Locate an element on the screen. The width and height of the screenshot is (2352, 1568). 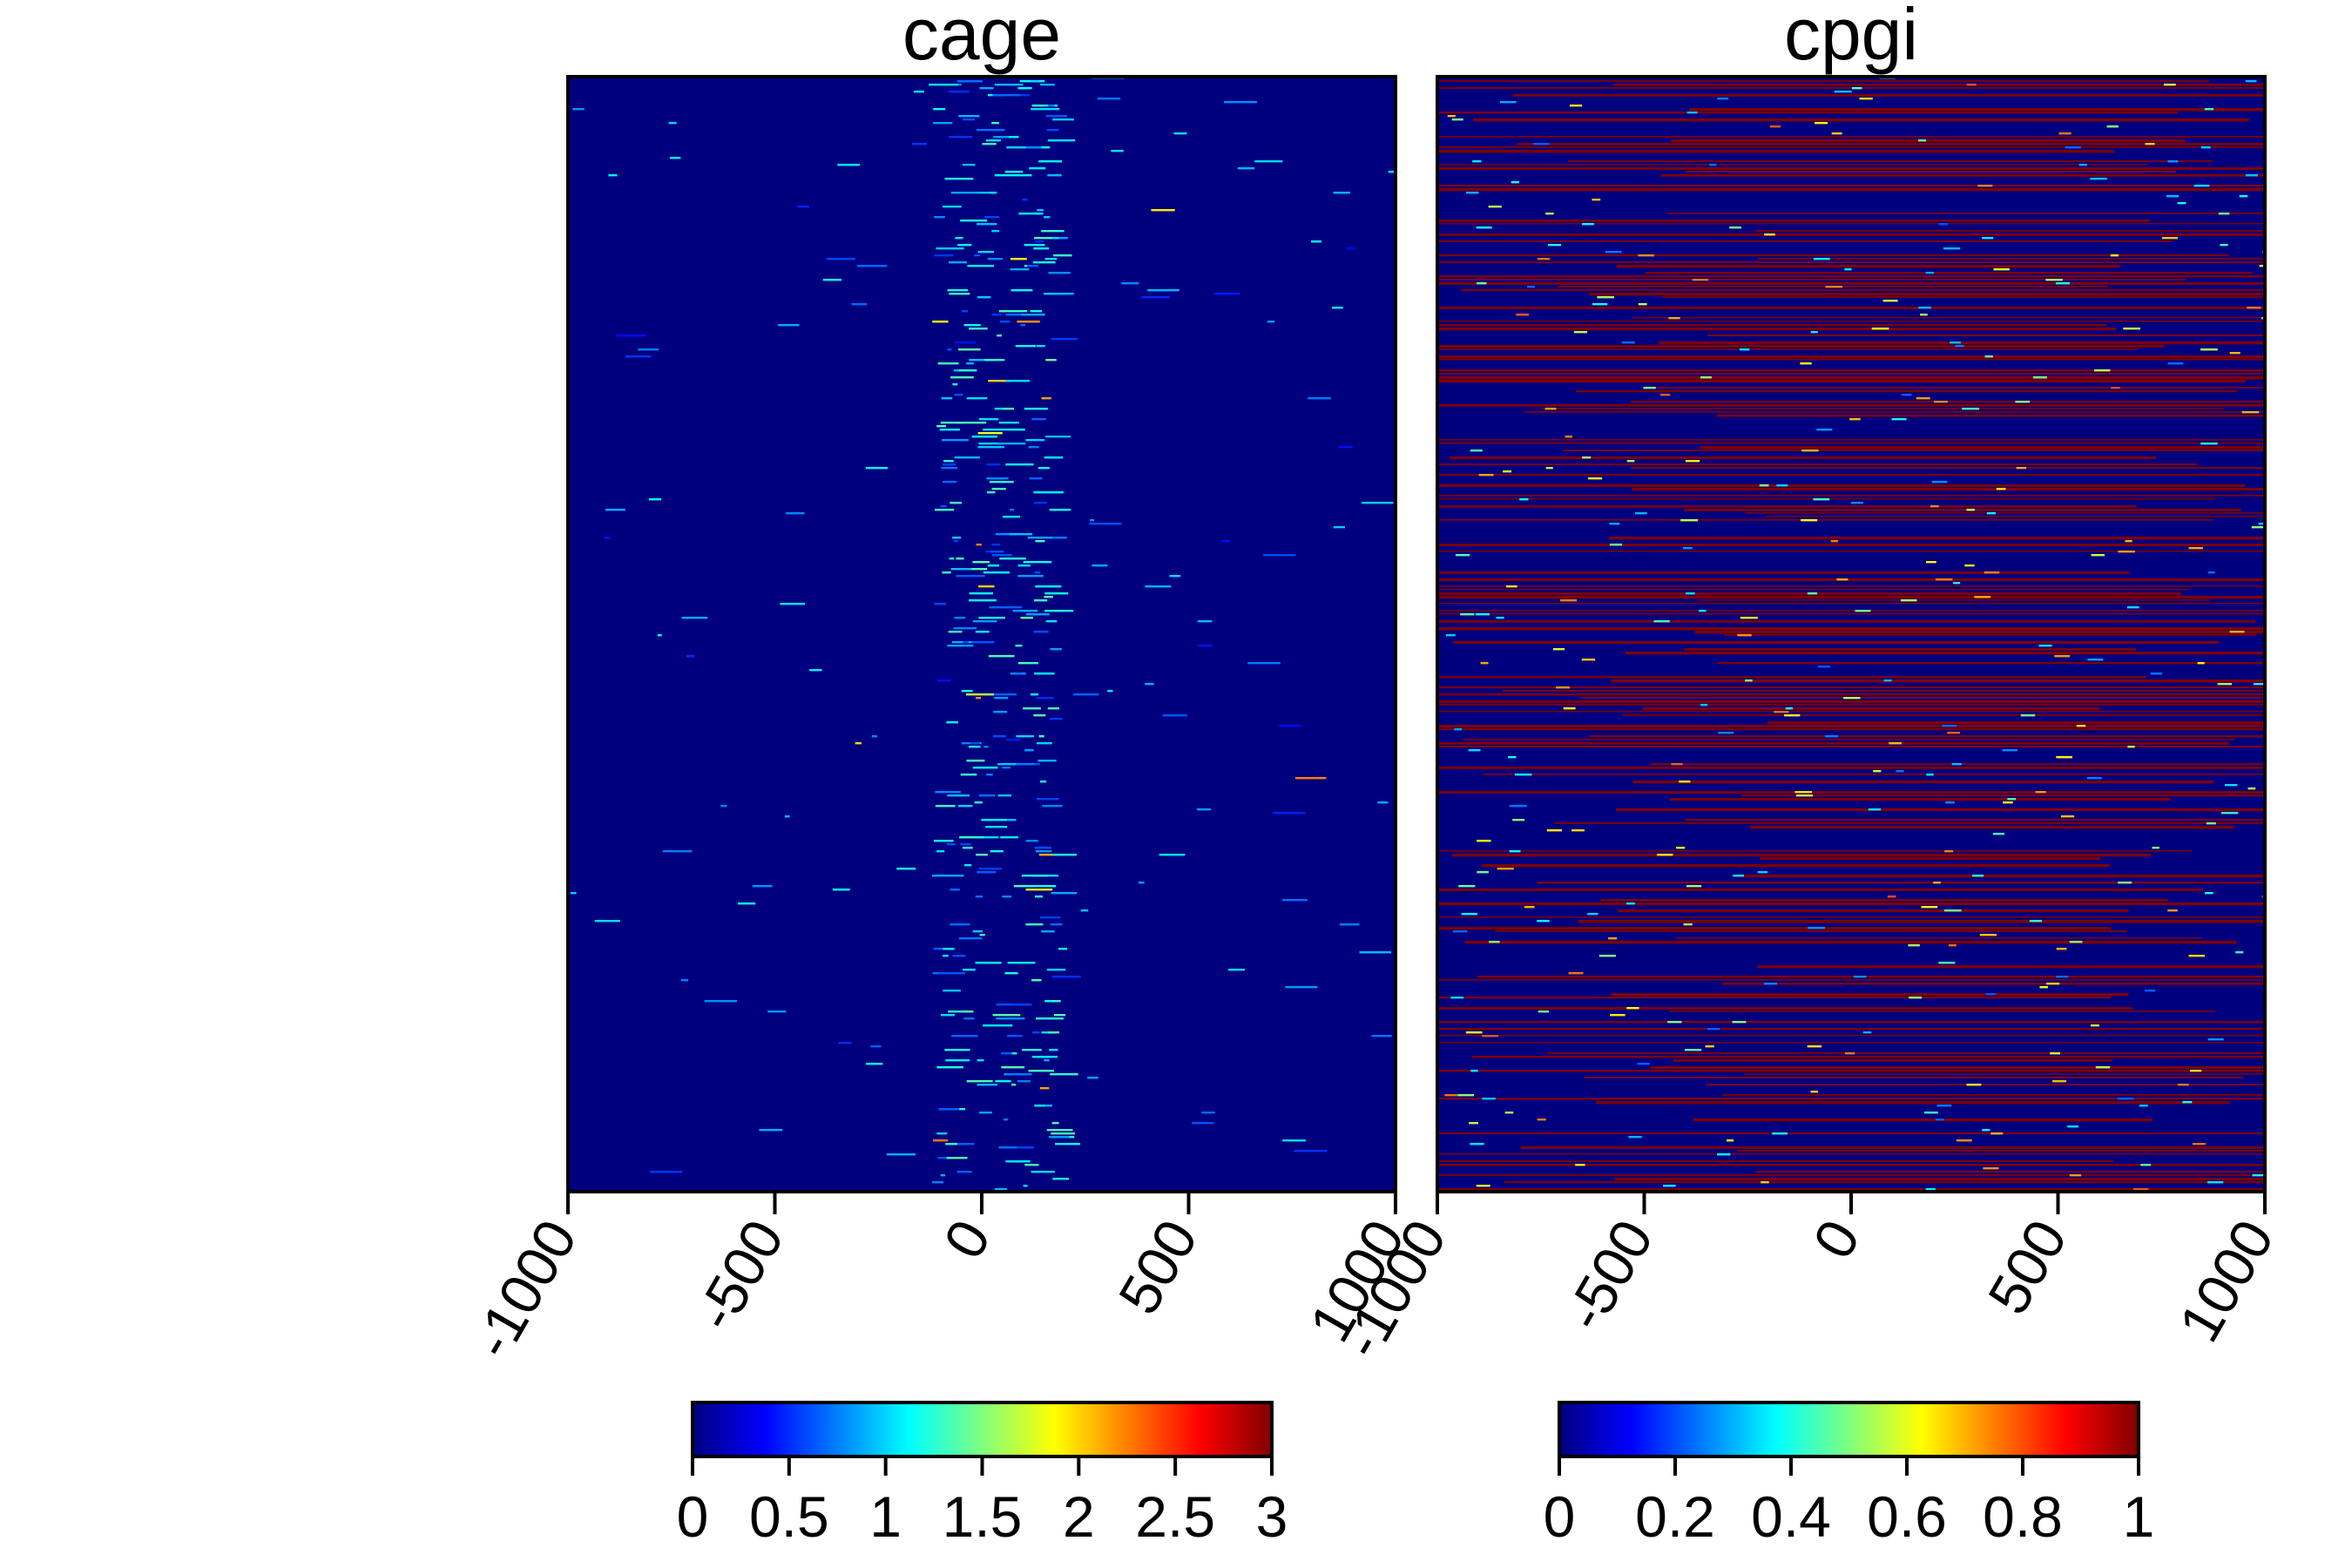
panel-title-cpgi: cpgi is located at coordinates (1851, 37).